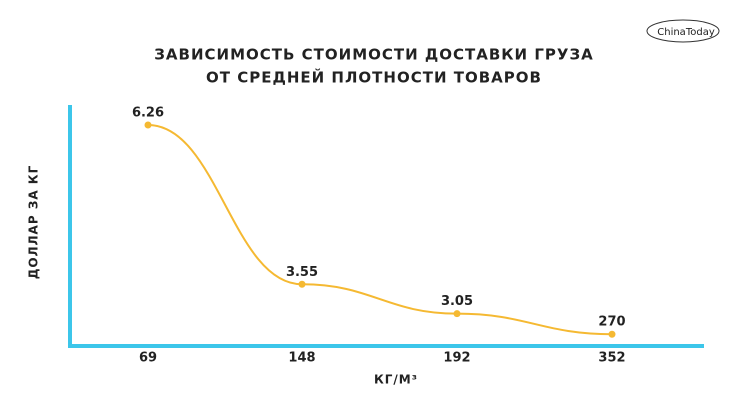 The image size is (748, 406). I want to click on x-axis-label: КГ/М³, so click(396, 380).